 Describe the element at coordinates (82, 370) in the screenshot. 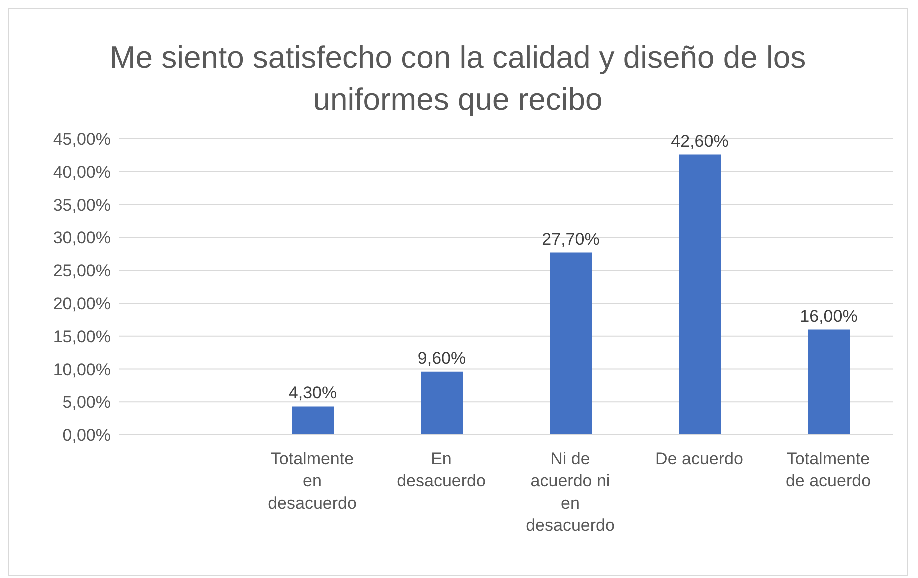

I see `y-tick-label: 10,00%` at that location.